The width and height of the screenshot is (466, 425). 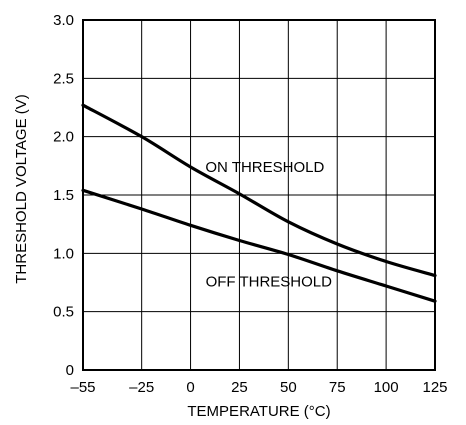 What do you see at coordinates (264, 167) in the screenshot?
I see `annotation-on-threshold: ON THRESHOLD` at bounding box center [264, 167].